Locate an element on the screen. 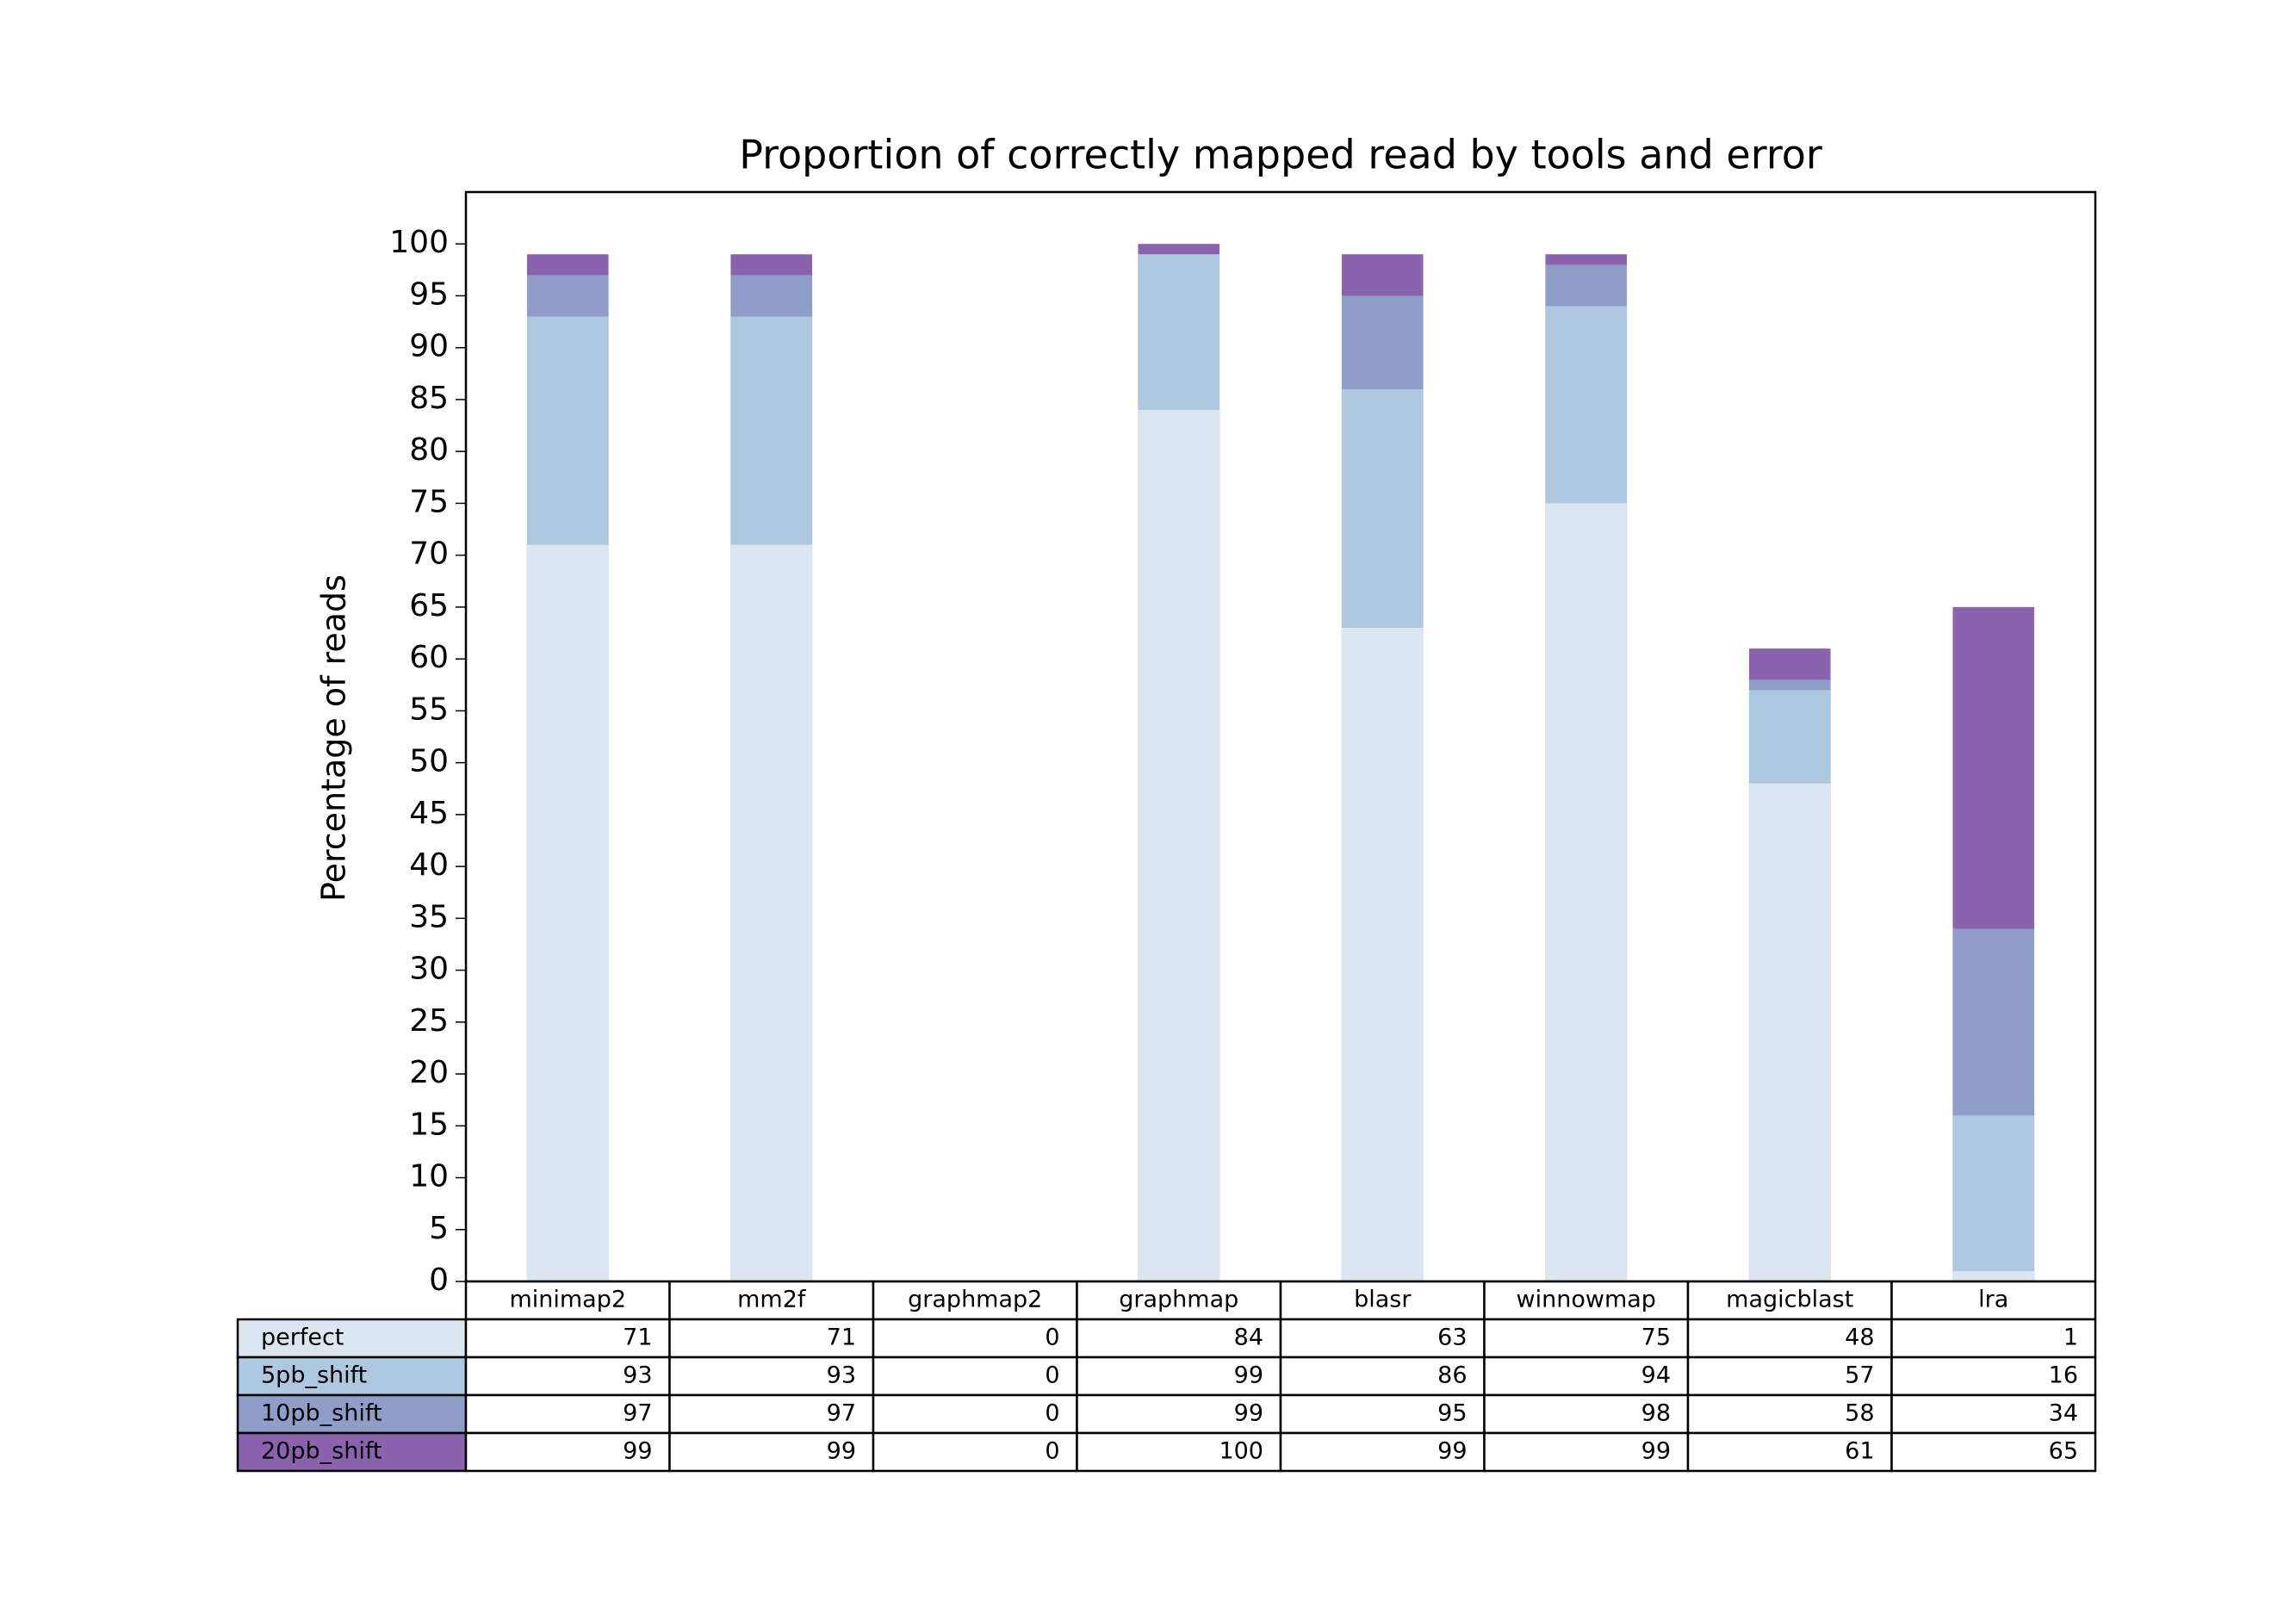 This screenshot has width=2296, height=1607. table-value: 58 is located at coordinates (1859, 1413).